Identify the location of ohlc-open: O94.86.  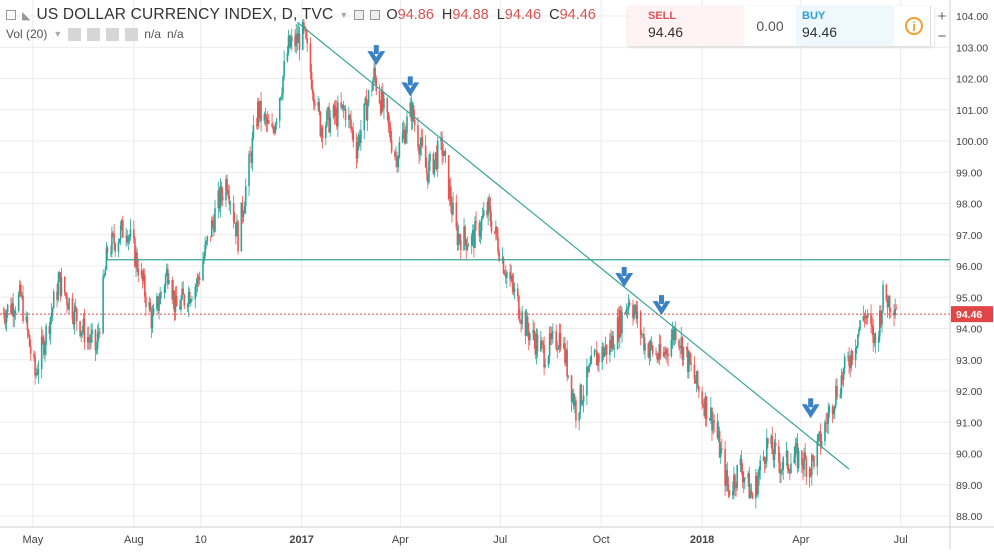
(410, 15).